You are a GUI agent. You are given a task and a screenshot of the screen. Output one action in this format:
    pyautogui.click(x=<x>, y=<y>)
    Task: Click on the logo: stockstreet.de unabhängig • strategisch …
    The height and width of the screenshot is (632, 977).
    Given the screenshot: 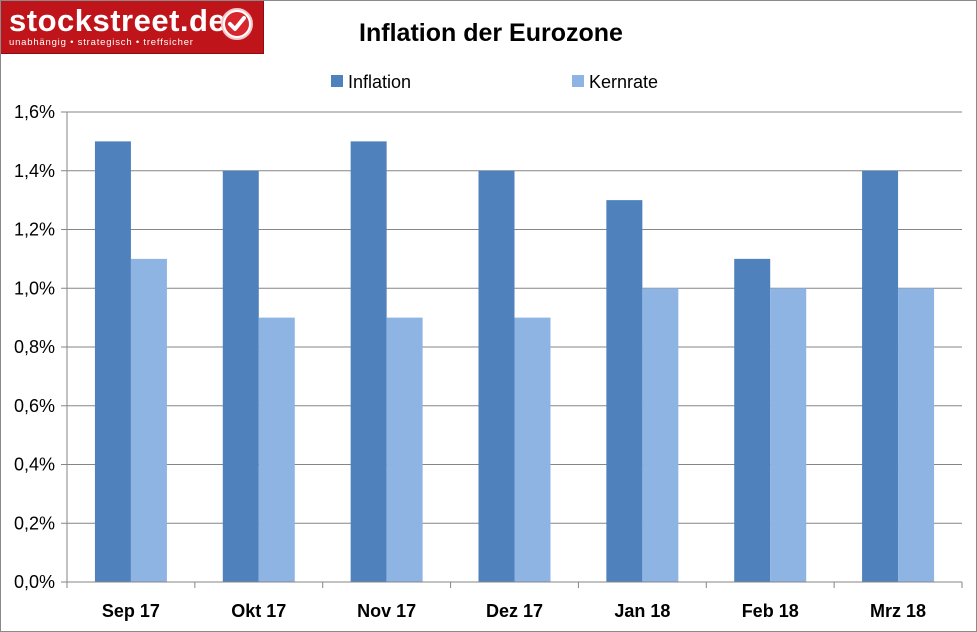 What is the action you would take?
    pyautogui.click(x=132, y=27)
    